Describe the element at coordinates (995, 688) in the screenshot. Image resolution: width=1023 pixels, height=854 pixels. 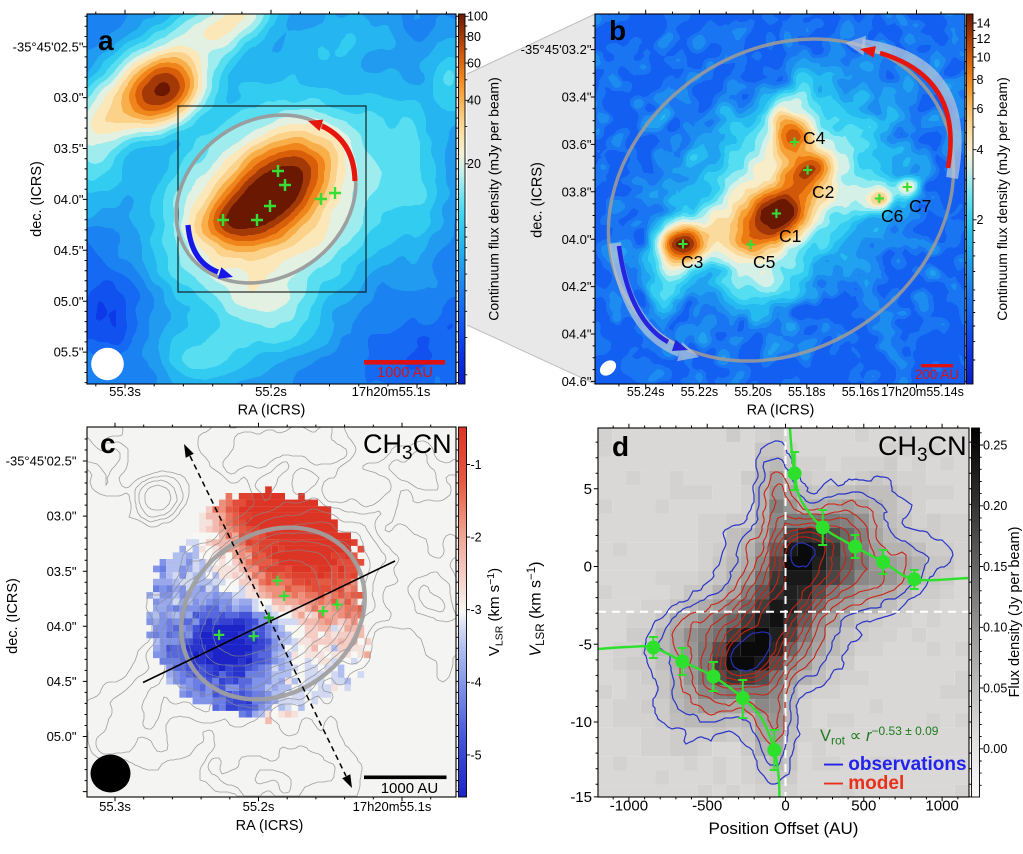
I see `svg-text: 0.05` at that location.